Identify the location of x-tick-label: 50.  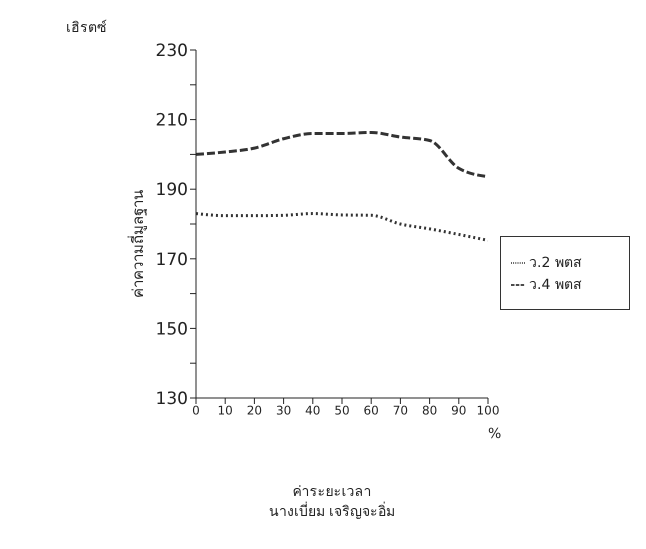
(342, 411).